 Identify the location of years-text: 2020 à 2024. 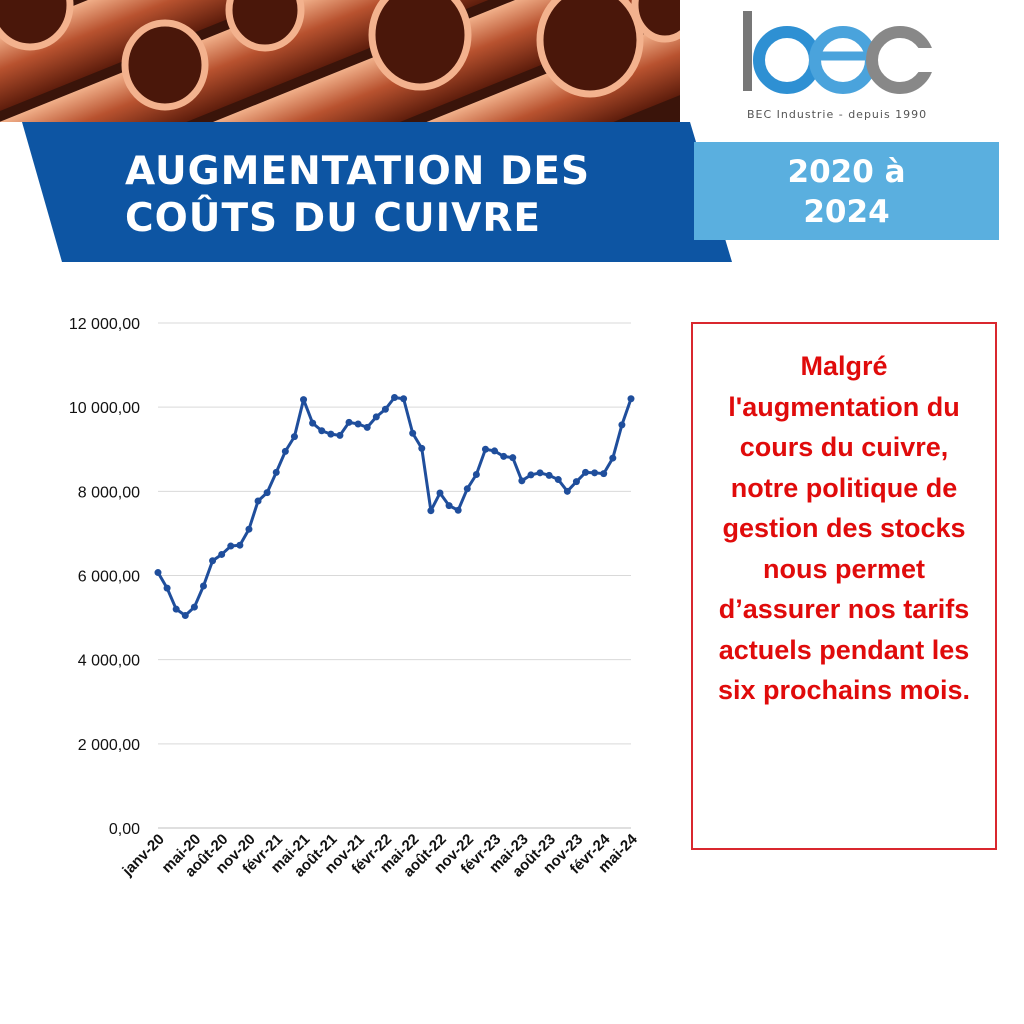
(846, 192).